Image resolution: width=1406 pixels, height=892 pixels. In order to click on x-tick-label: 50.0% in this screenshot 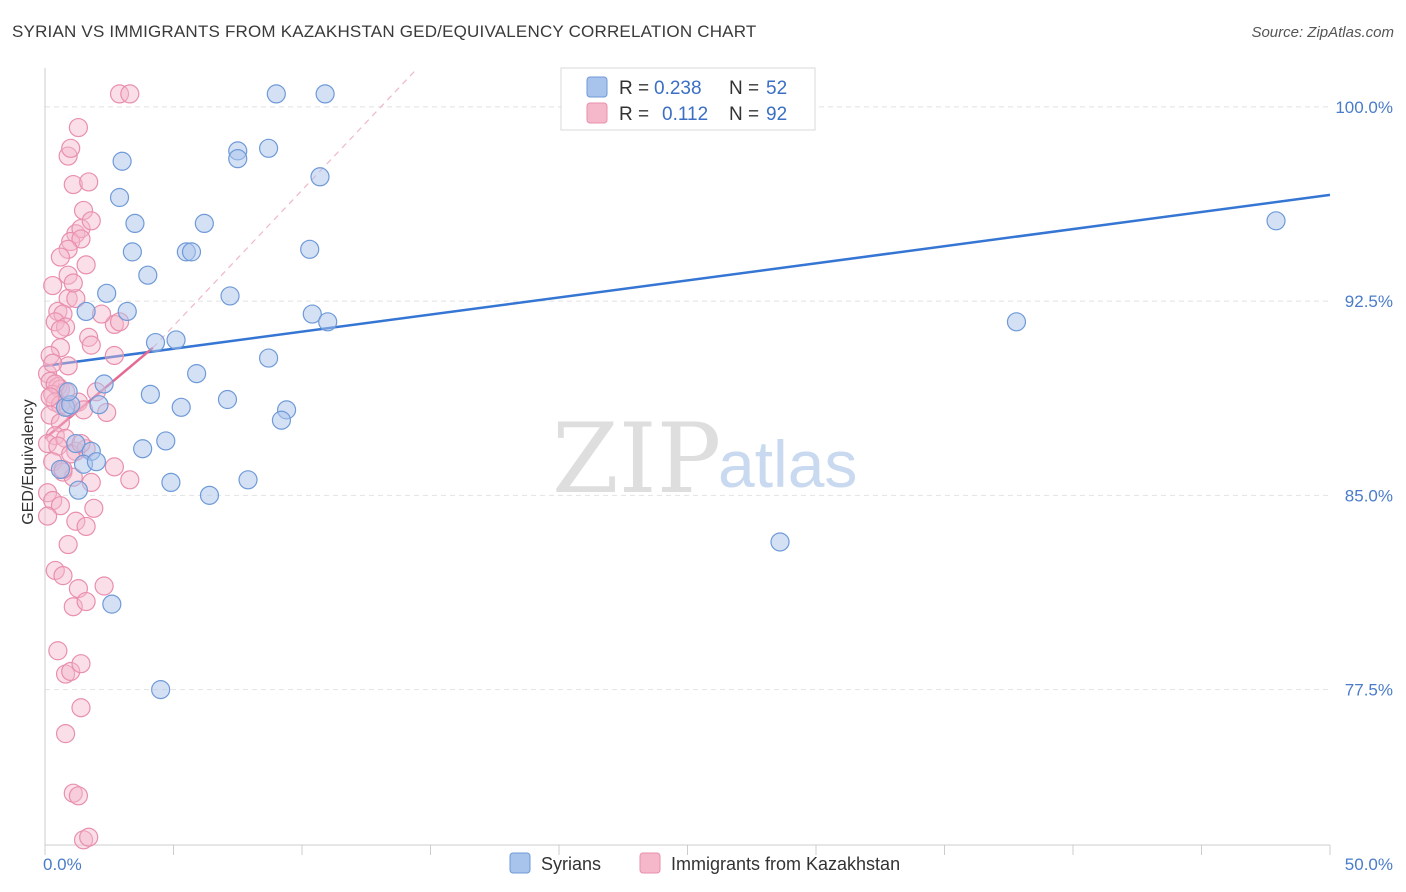, I will do `click(1369, 864)`.